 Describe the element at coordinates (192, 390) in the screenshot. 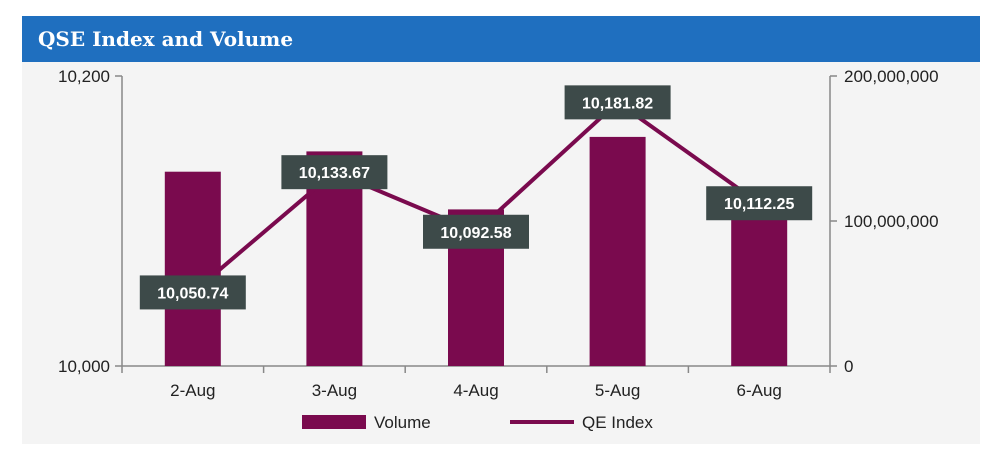

I see `x-tick-label: 2-Aug` at that location.